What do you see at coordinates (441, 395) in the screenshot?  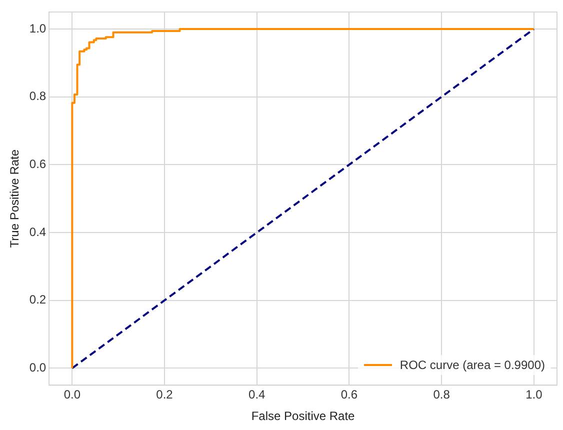 I see `x-tick-label: 0.8` at bounding box center [441, 395].